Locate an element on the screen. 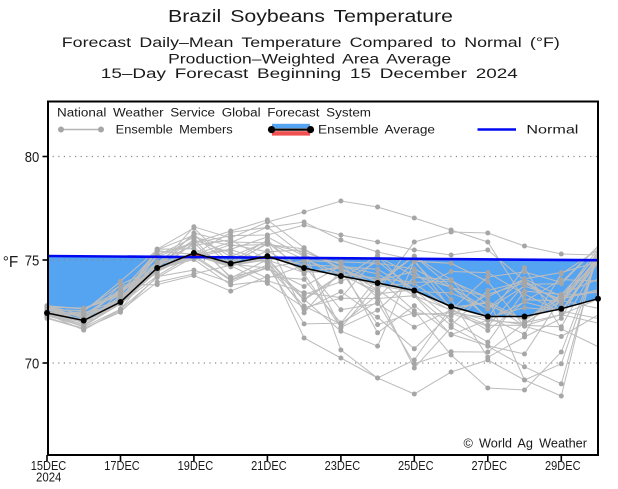 The width and height of the screenshot is (618, 489). svg-text: 15DEC is located at coordinates (49, 466).